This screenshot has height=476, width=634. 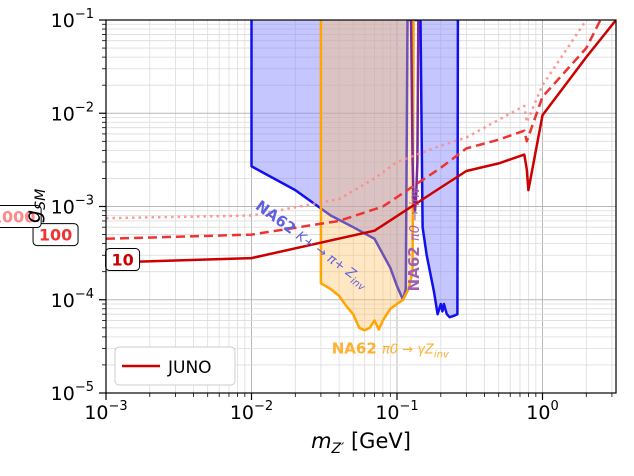 What do you see at coordinates (72, 19) in the screenshot?
I see `y-tick-label: 10⁻¹` at bounding box center [72, 19].